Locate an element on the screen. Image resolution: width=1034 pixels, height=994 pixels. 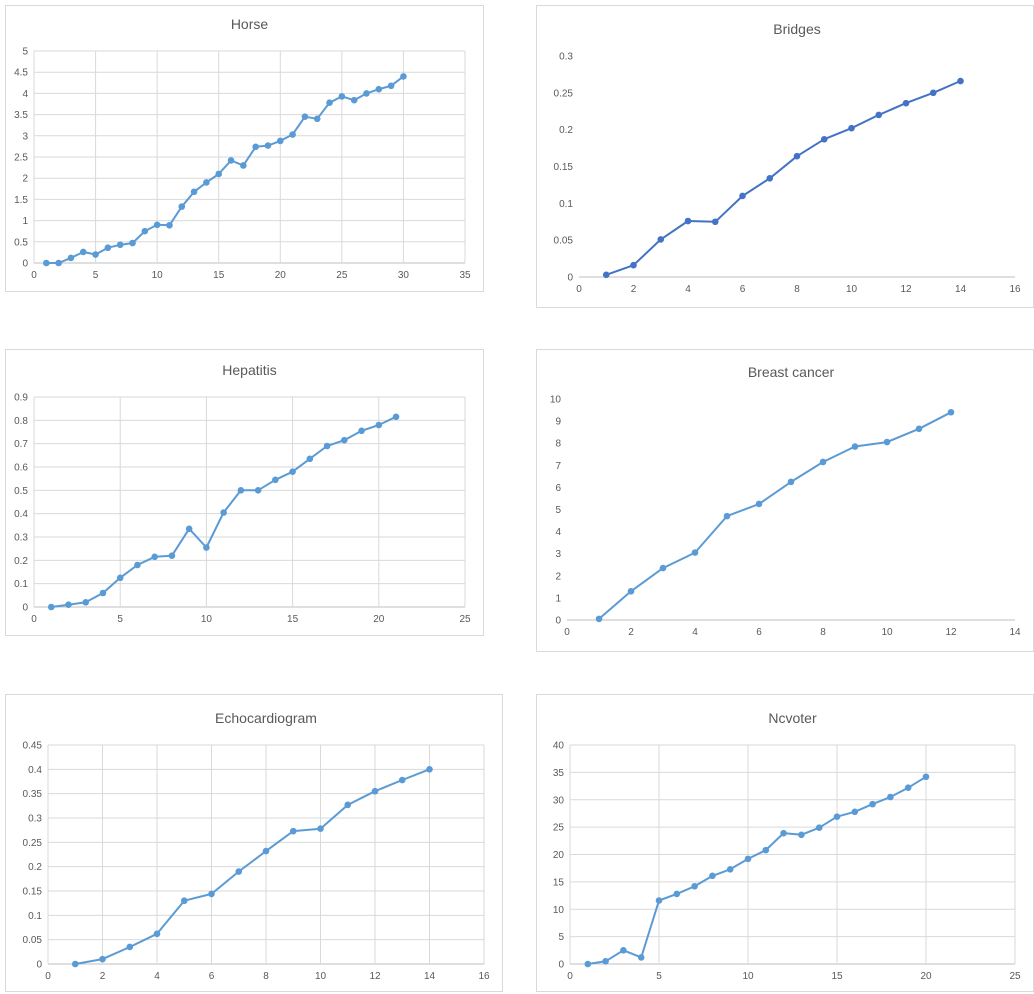
y-tick-label: 0.8 is located at coordinates (21, 421).